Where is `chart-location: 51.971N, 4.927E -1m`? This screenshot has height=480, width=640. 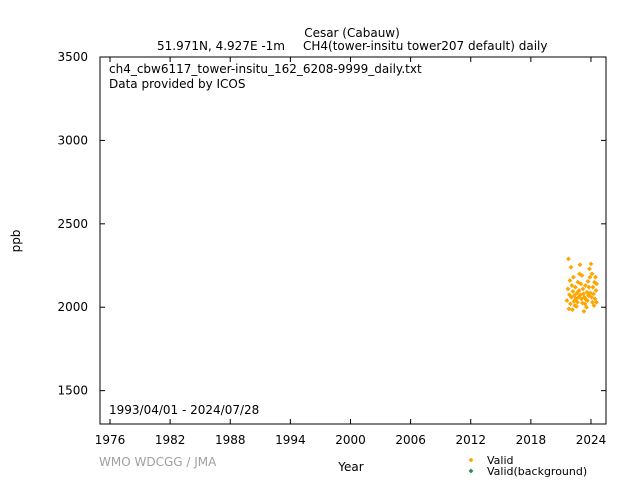 chart-location: 51.971N, 4.927E -1m is located at coordinates (221, 46).